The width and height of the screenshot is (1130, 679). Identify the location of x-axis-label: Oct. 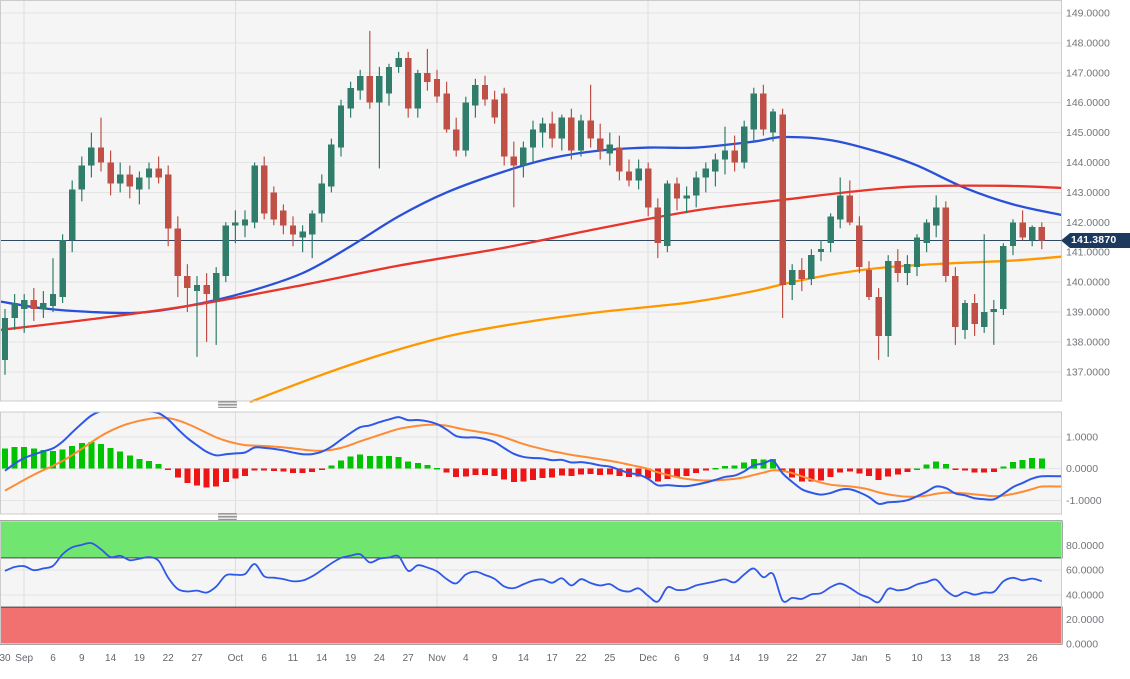
(236, 658).